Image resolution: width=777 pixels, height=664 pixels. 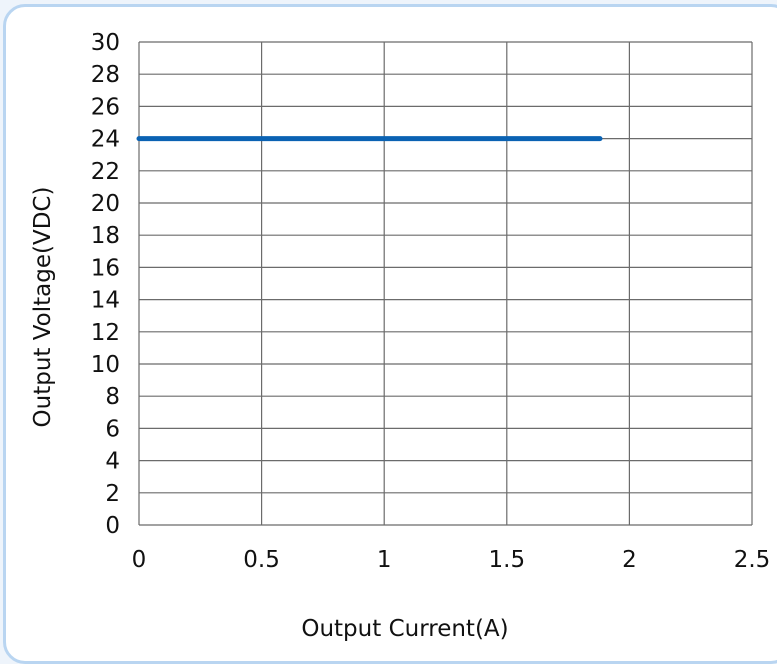 What do you see at coordinates (105, 107) in the screenshot?
I see `y-tick-label: 26` at bounding box center [105, 107].